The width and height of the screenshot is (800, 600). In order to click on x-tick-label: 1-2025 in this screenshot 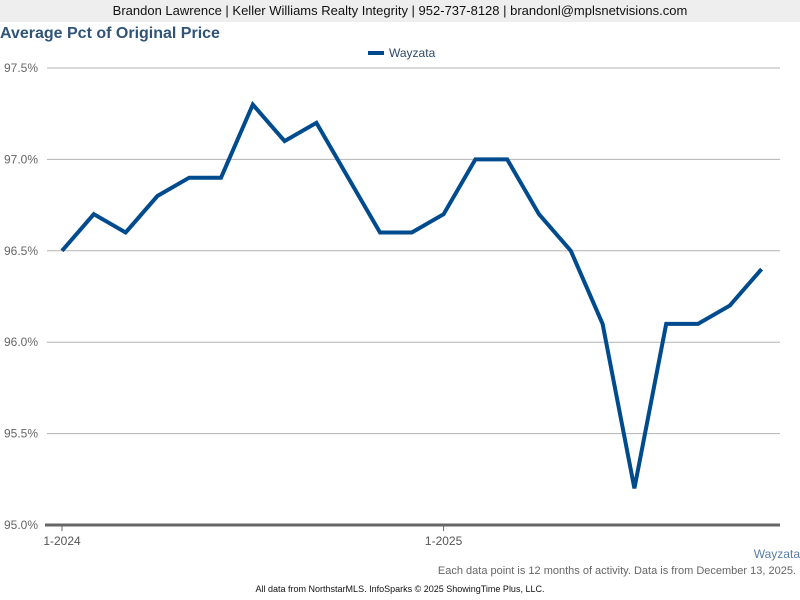, I will do `click(444, 541)`.